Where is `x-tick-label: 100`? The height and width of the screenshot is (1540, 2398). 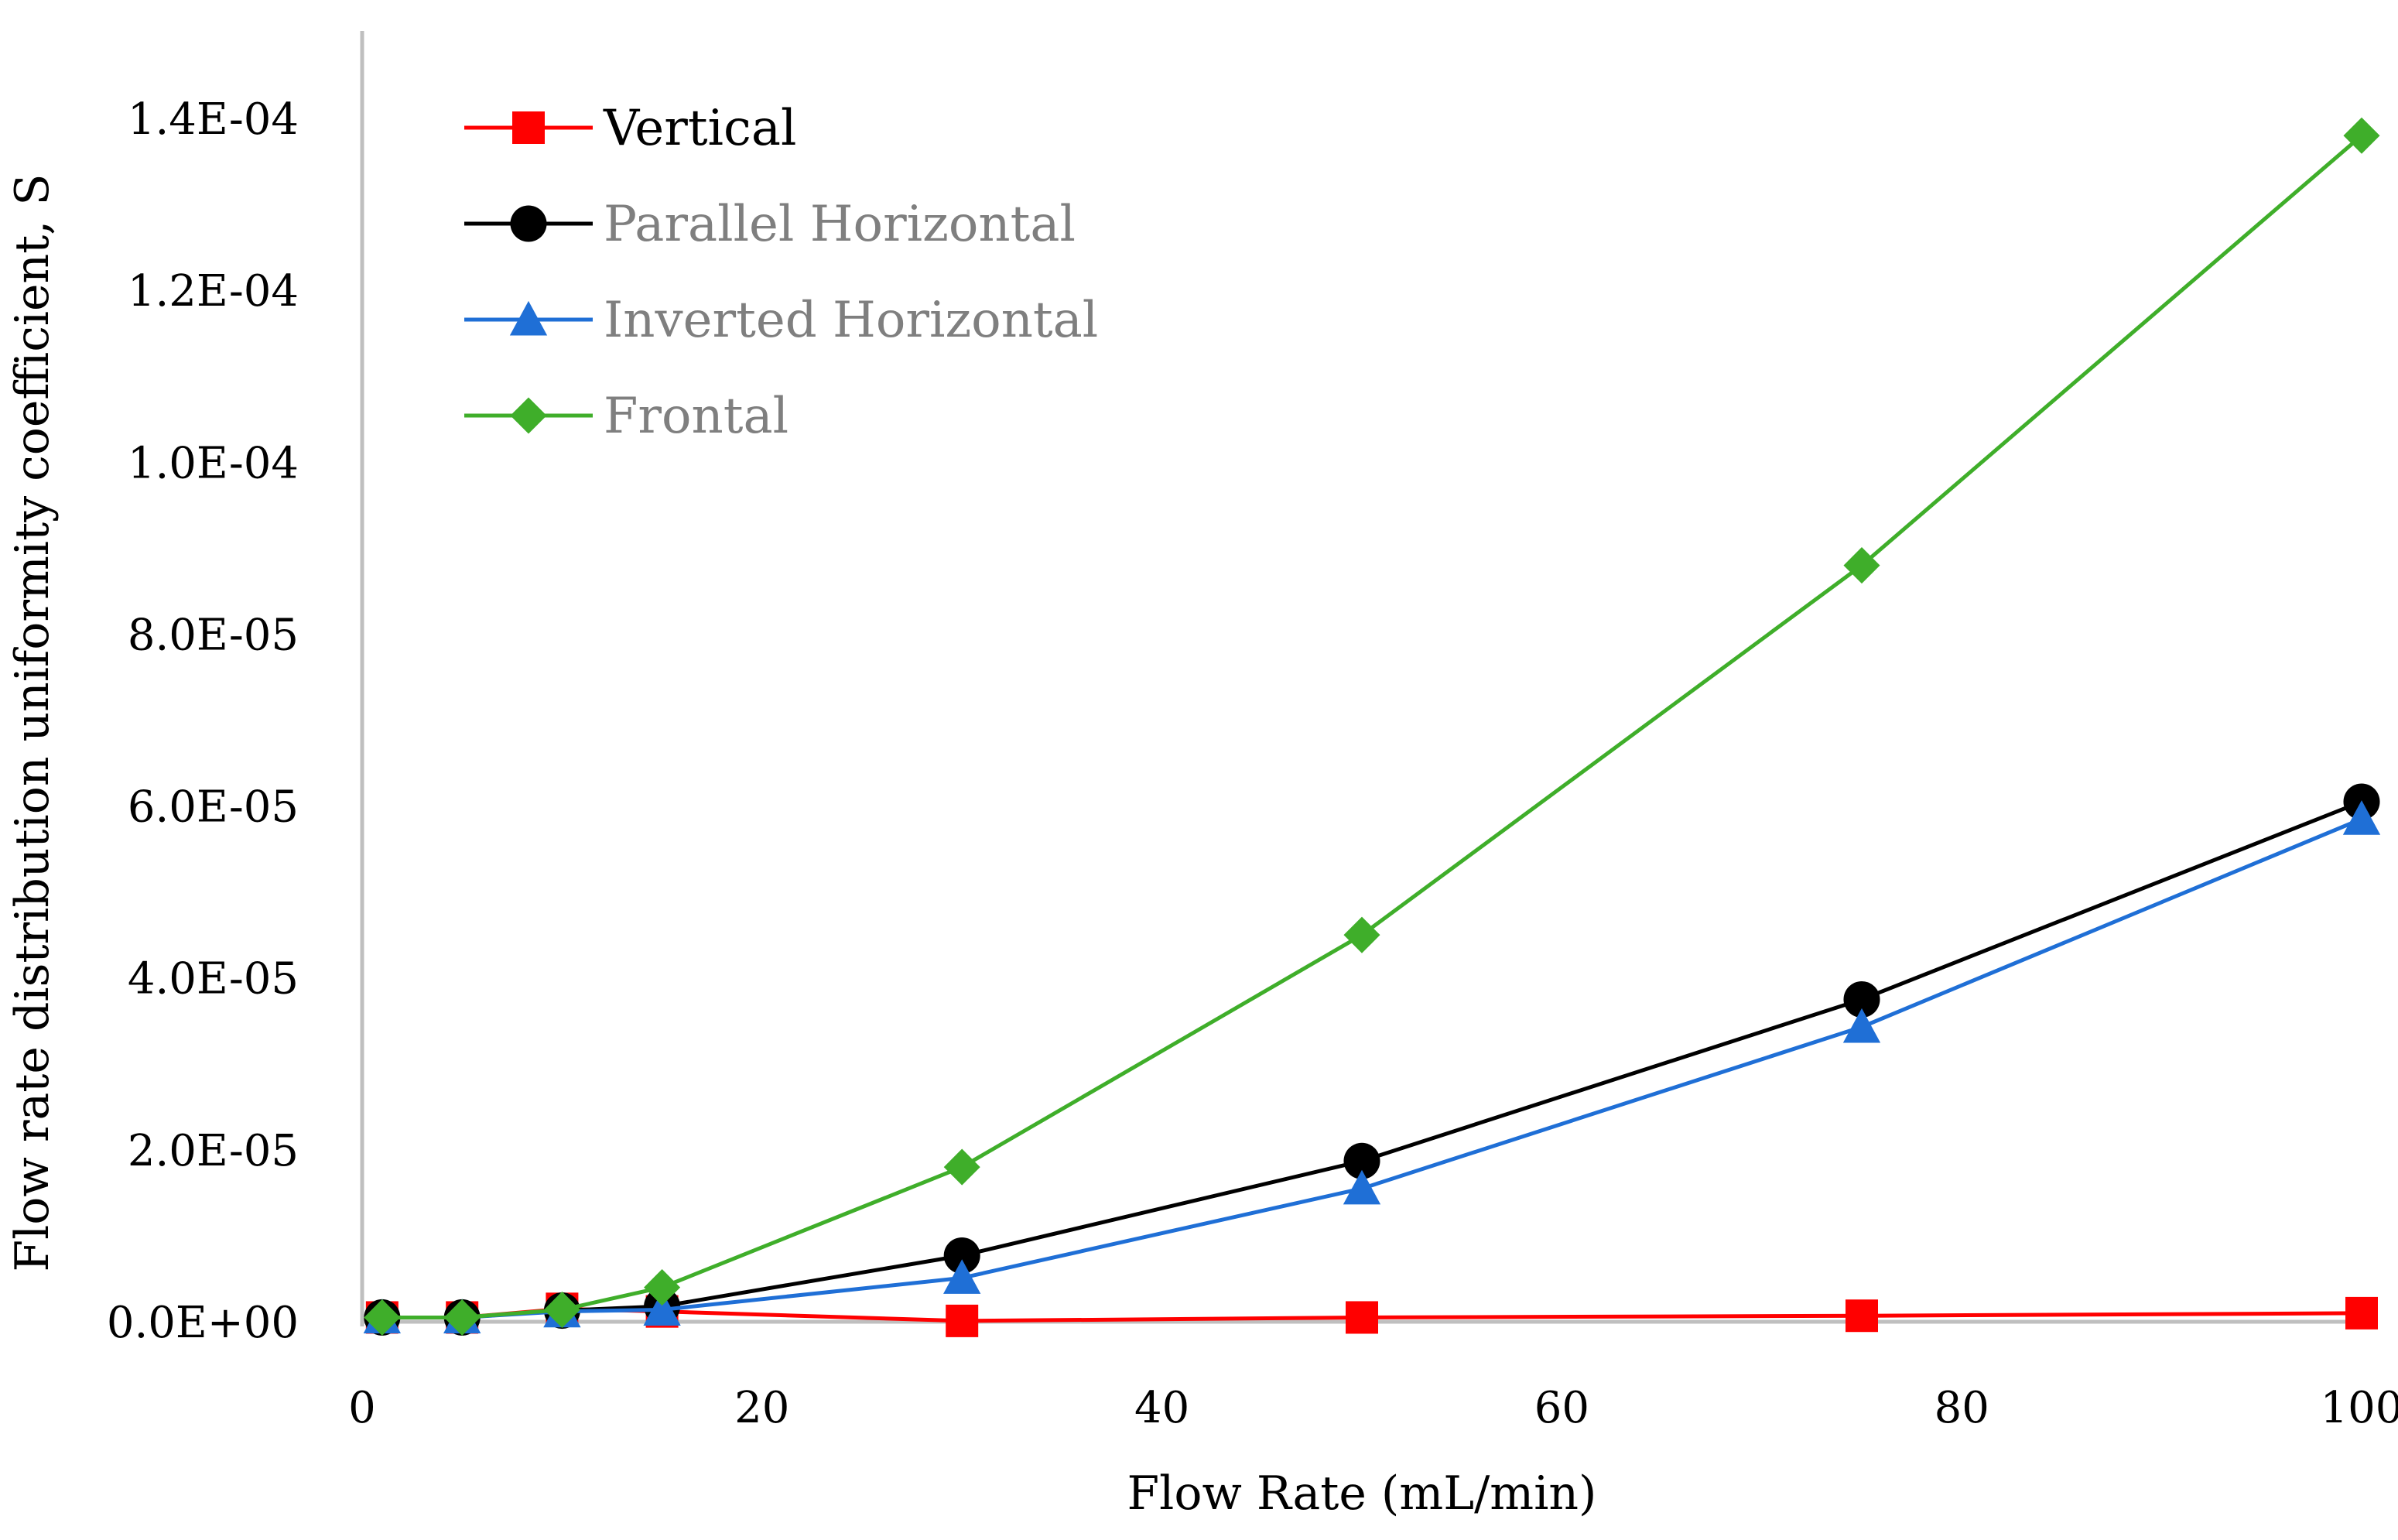 x-tick-label: 100 is located at coordinates (2359, 1408).